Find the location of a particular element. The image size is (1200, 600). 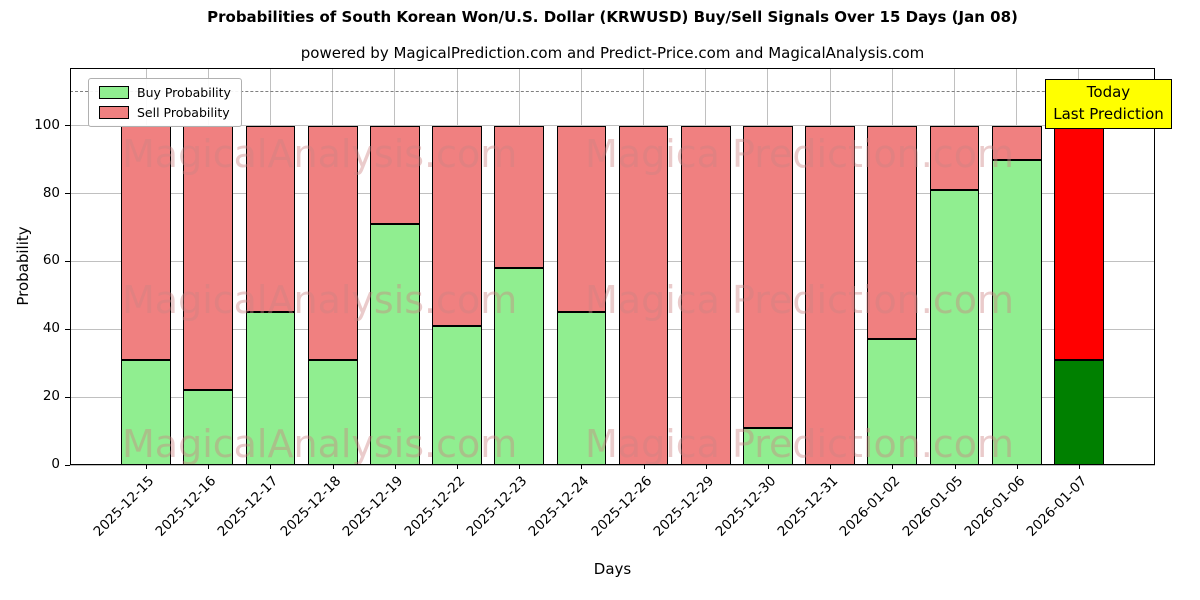

y-tick-label: 80 is located at coordinates (51, 192).